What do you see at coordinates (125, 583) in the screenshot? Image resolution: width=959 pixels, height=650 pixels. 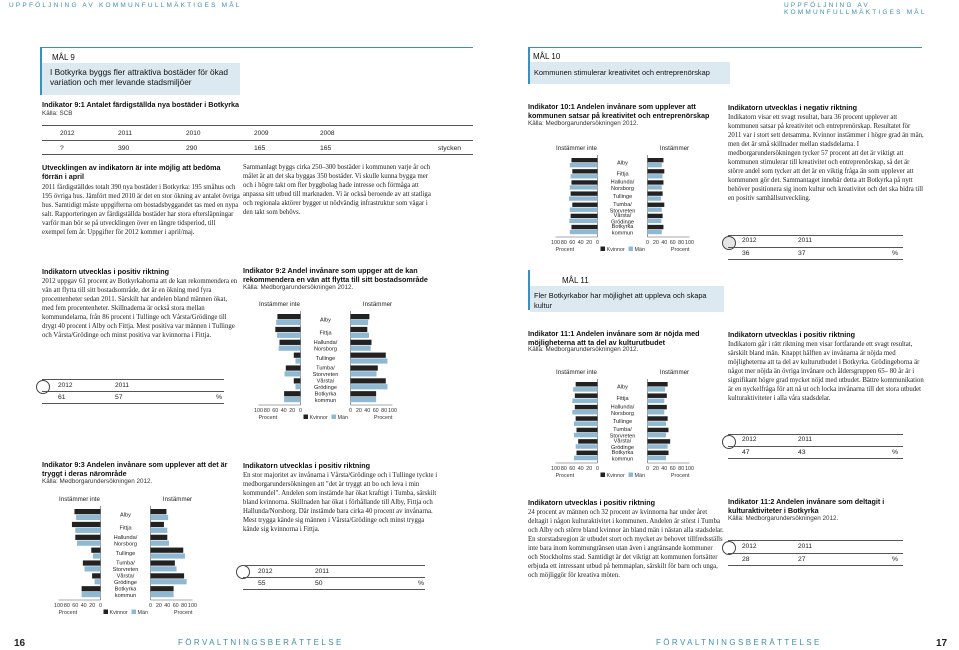 I see `category-label: Grödinge` at bounding box center [125, 583].